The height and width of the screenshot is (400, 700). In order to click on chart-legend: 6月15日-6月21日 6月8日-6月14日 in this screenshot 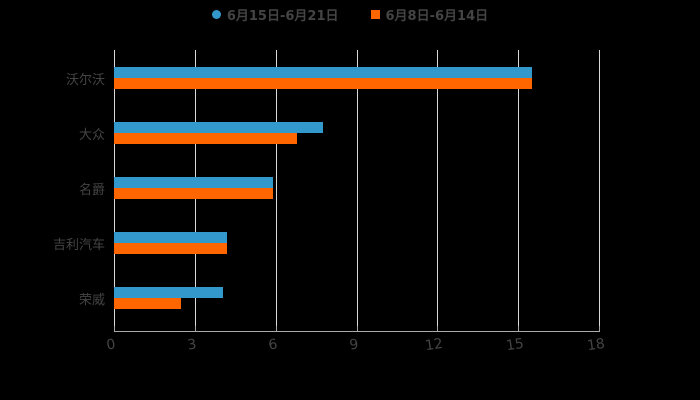, I will do `click(350, 14)`.